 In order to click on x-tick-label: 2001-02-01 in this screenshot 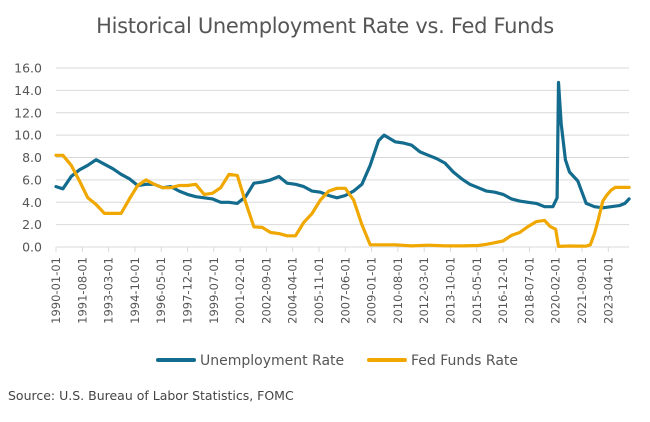, I will do `click(240, 290)`.